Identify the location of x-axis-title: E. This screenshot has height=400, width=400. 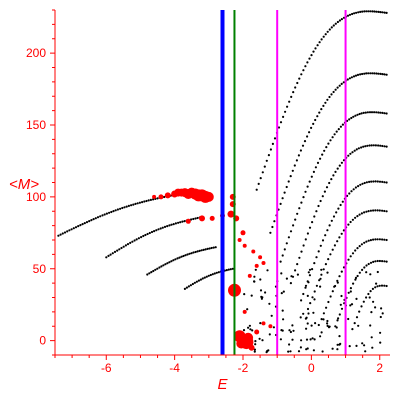
(222, 384).